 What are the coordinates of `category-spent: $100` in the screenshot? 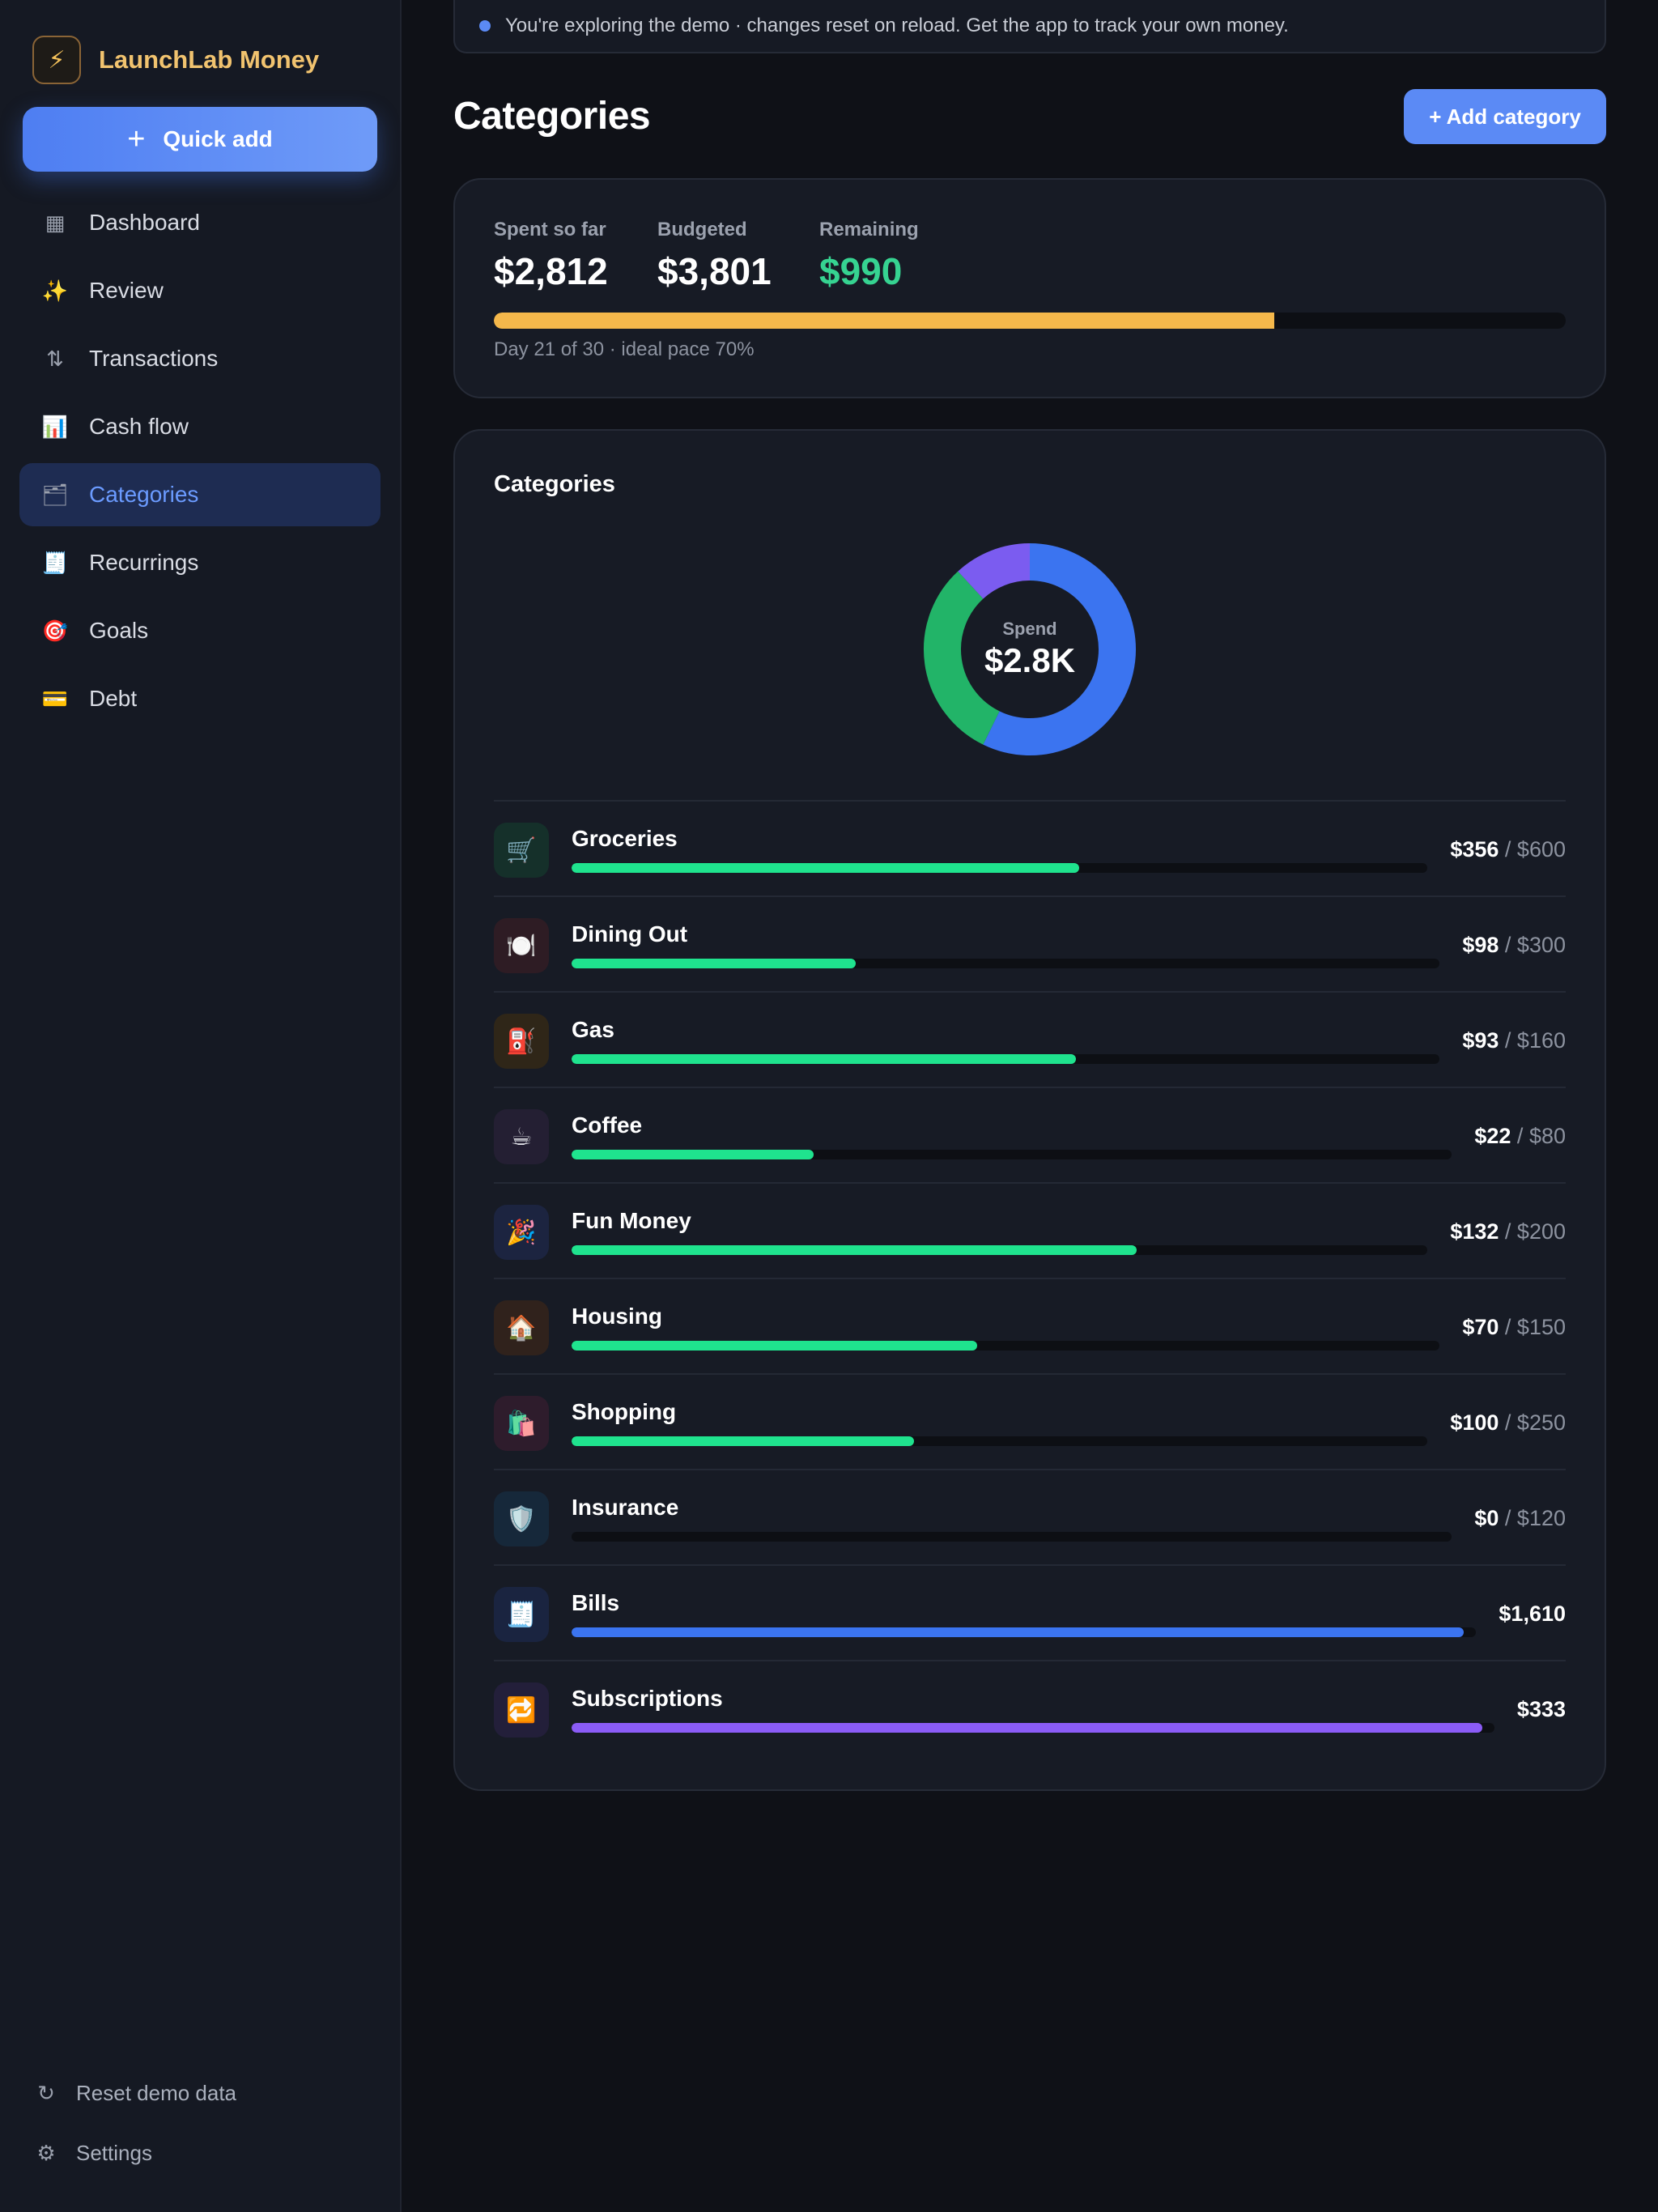 It's located at (1474, 1423).